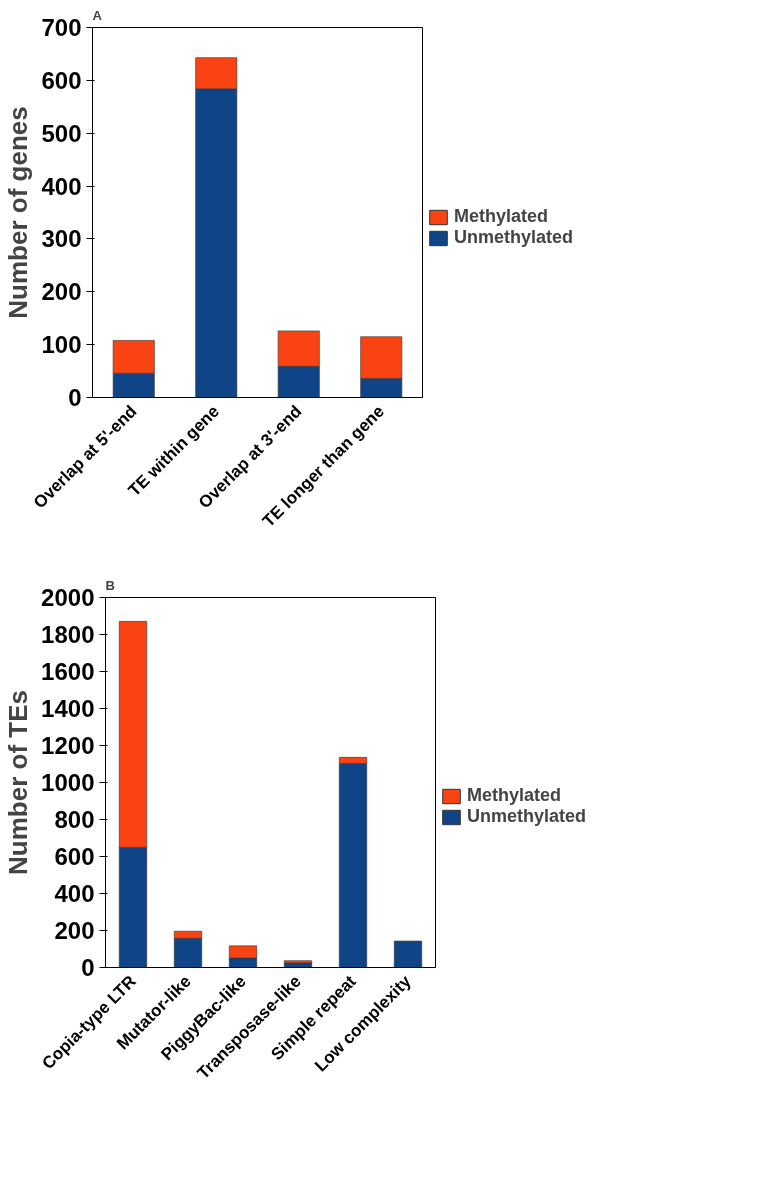 Image resolution: width=774 pixels, height=1187 pixels. I want to click on y-tick-label: 1800, so click(68, 634).